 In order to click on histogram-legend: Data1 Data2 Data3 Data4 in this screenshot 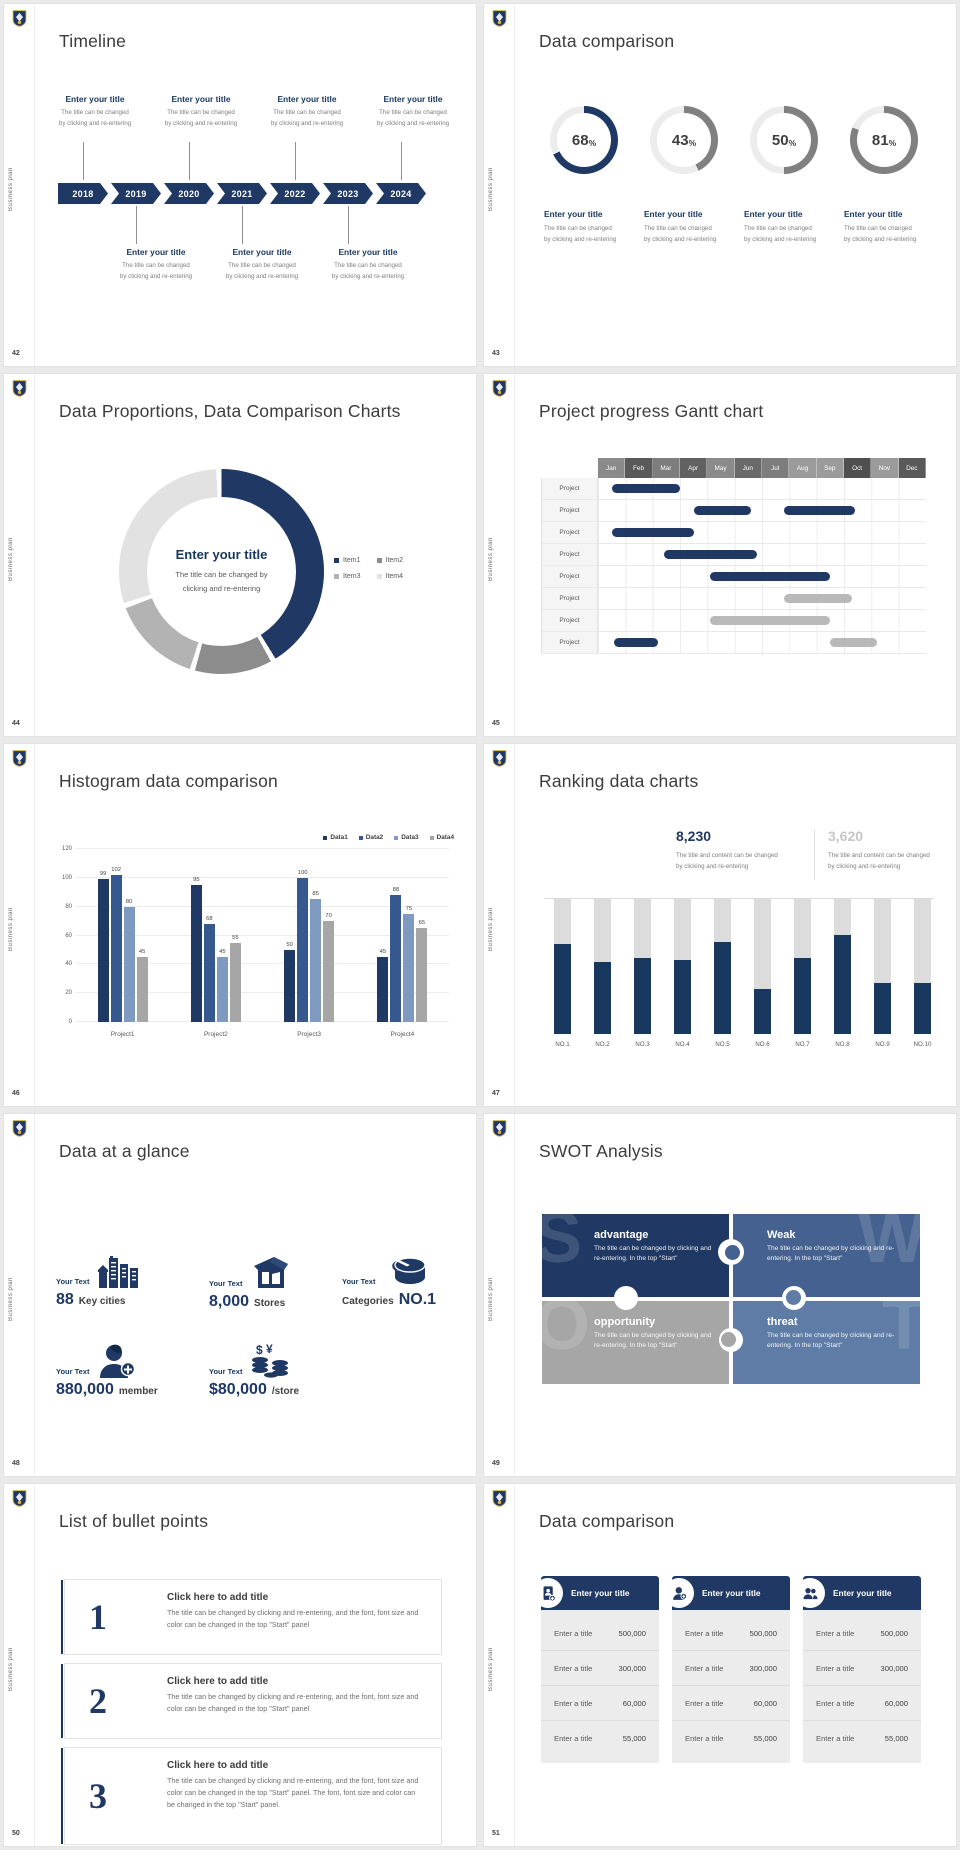, I will do `click(388, 837)`.